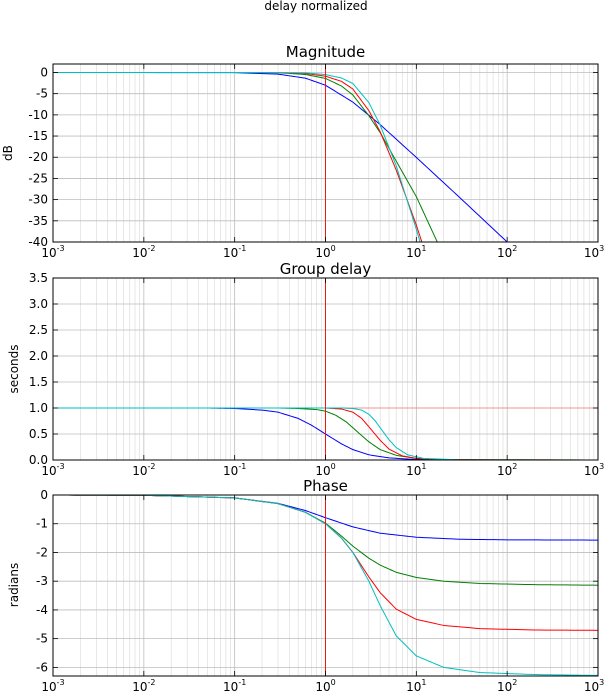 The width and height of the screenshot is (610, 698). Describe the element at coordinates (38, 356) in the screenshot. I see `y-tick-label: 2.0` at that location.